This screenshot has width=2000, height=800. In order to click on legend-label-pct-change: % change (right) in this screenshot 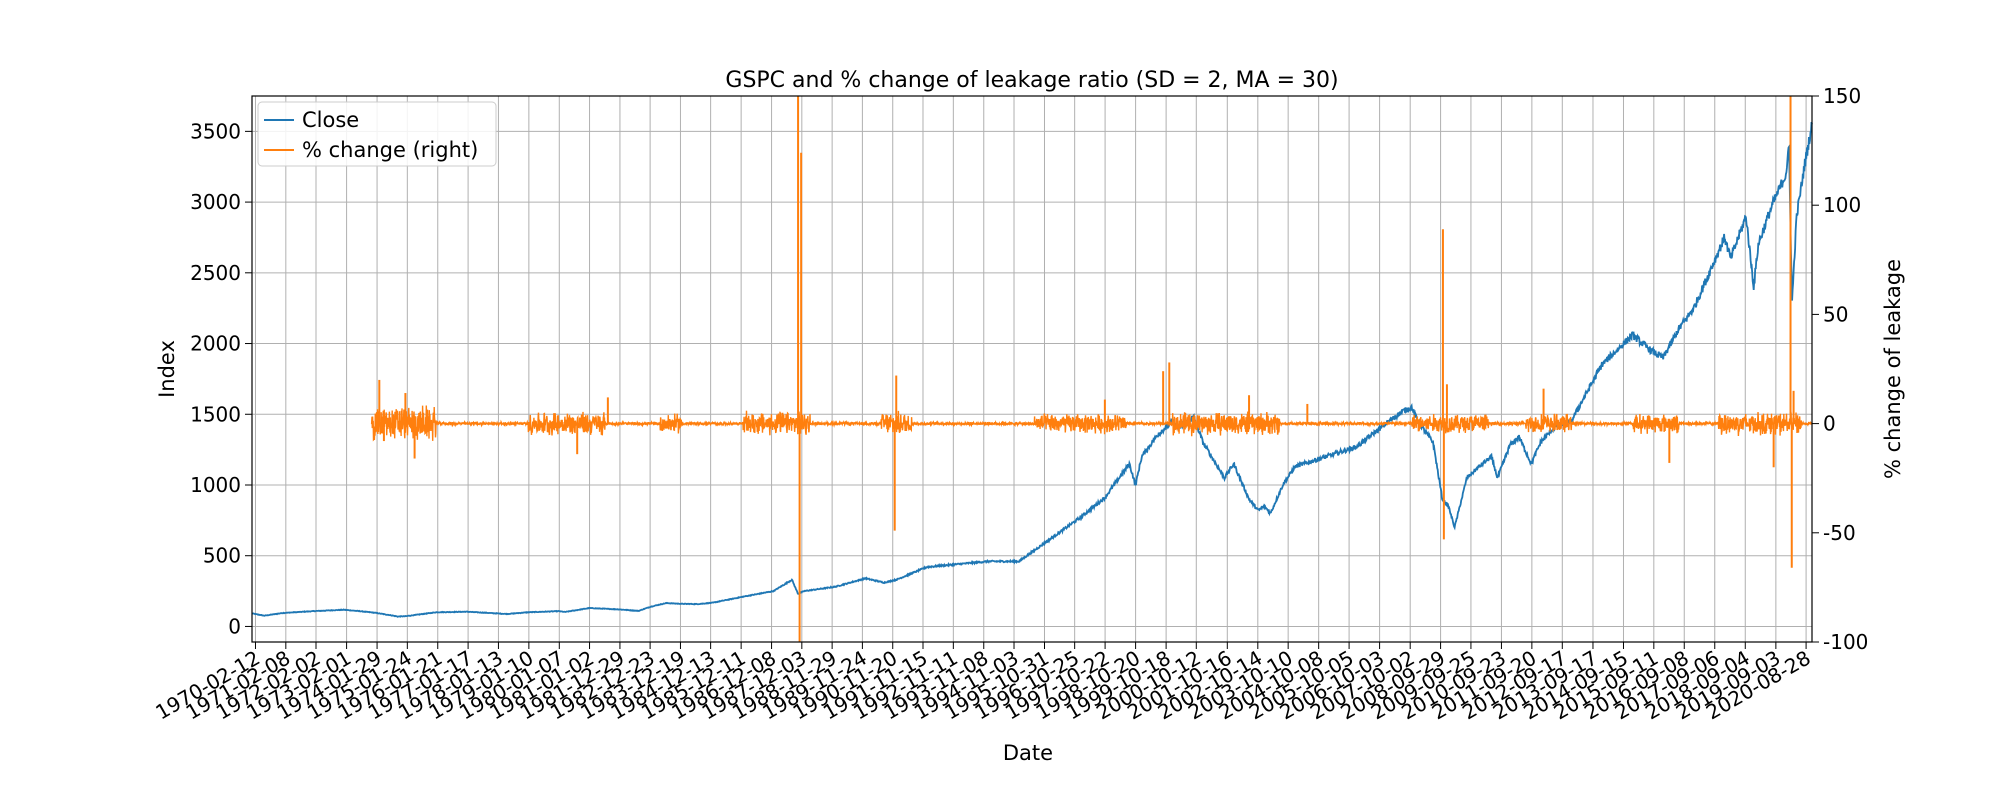, I will do `click(390, 150)`.